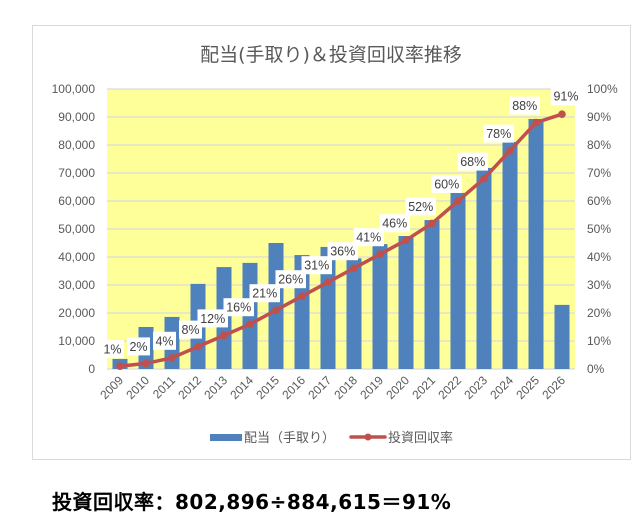 This screenshot has width=641, height=517. I want to click on bar-2020, so click(406, 302).